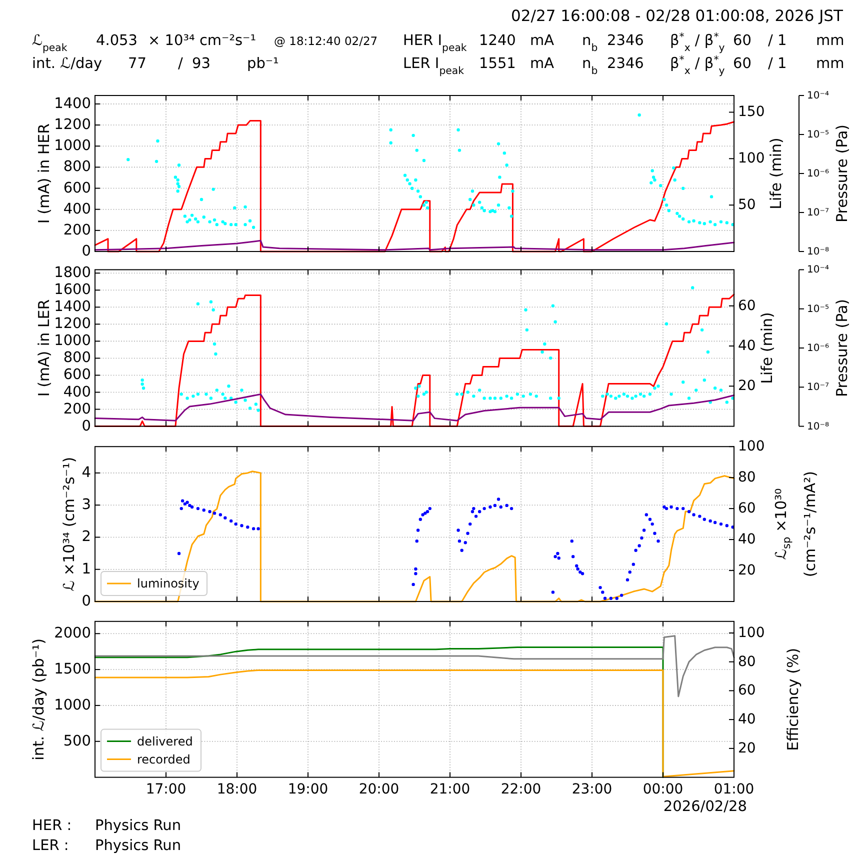 The image size is (864, 864). I want to click on text: 1240, so click(497, 41).